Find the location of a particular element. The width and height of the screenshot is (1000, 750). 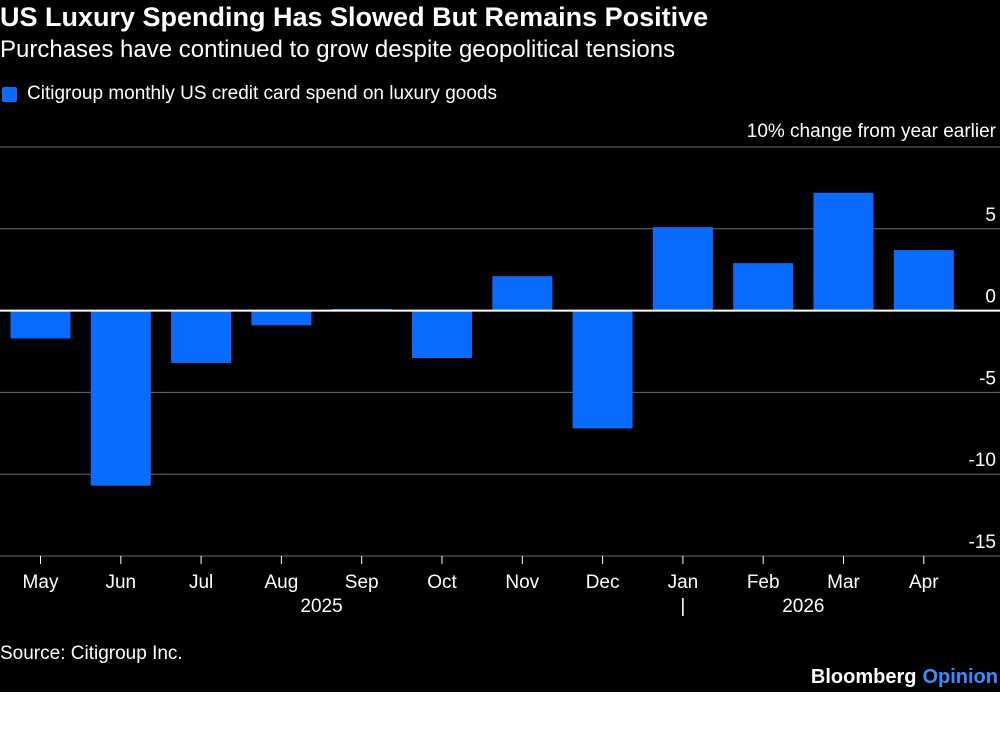

x-tick-label: Aug is located at coordinates (281, 582).